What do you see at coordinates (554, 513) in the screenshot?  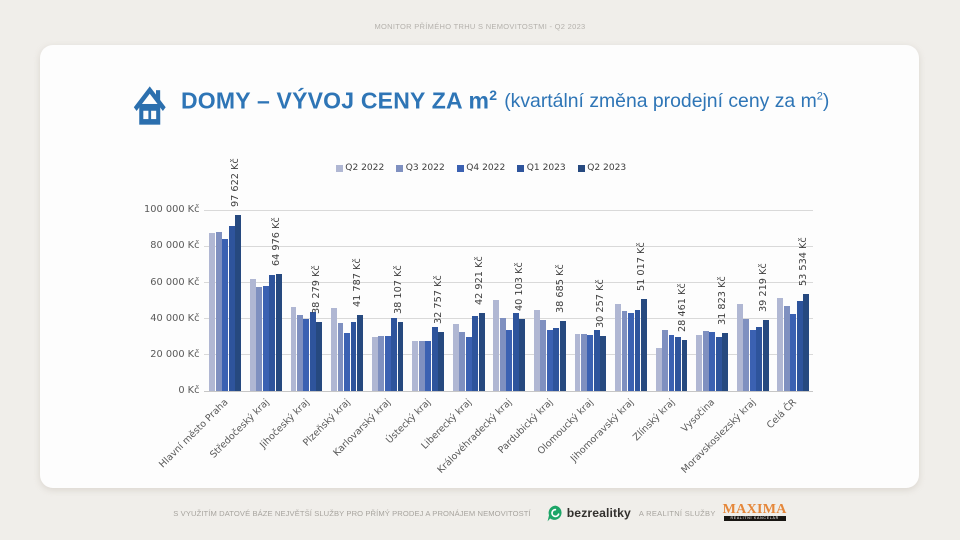 I see `bezrealitky-pin-icon` at bounding box center [554, 513].